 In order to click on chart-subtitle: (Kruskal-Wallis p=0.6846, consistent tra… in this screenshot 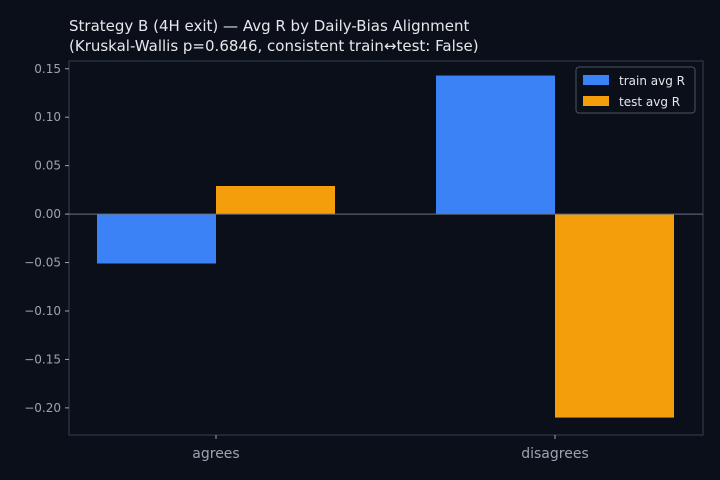, I will do `click(274, 46)`.